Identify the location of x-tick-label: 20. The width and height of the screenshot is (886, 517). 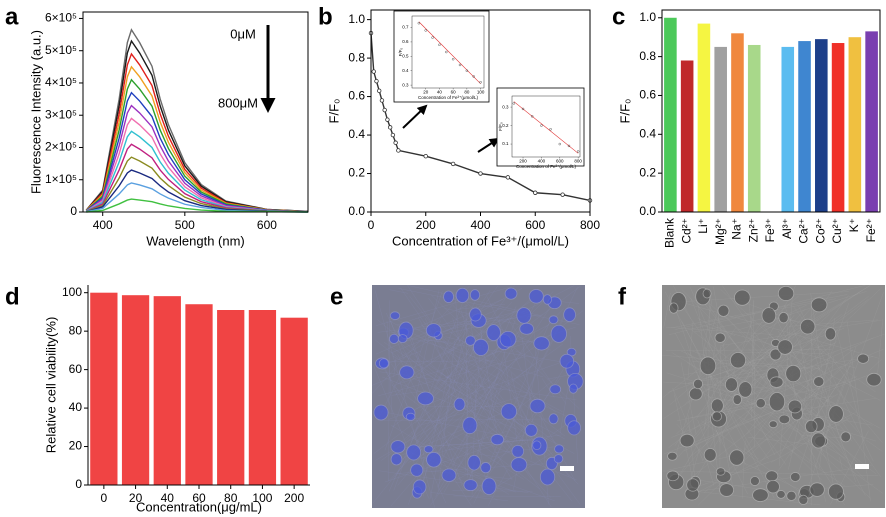
(426, 92).